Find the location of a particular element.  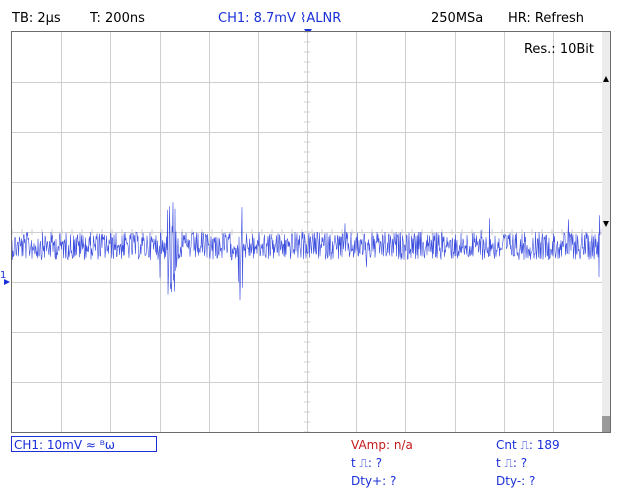

count-measurement: Cnt ⎍: 189 is located at coordinates (528, 445).